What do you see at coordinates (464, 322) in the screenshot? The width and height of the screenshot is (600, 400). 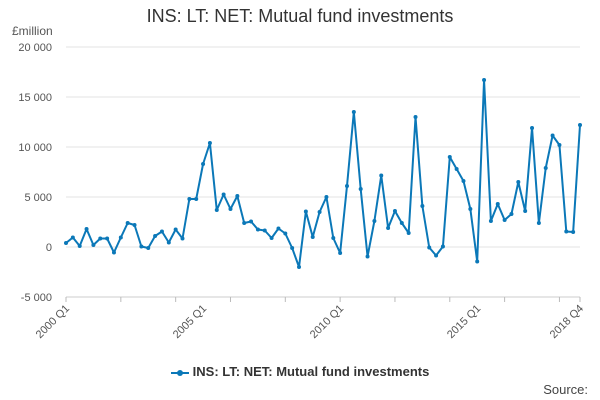 I see `x-tick-label: 2015 Q1` at bounding box center [464, 322].